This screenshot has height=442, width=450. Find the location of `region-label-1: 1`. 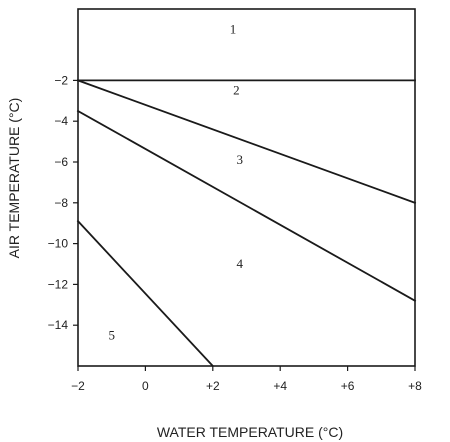

region-label-1: 1 is located at coordinates (233, 28).